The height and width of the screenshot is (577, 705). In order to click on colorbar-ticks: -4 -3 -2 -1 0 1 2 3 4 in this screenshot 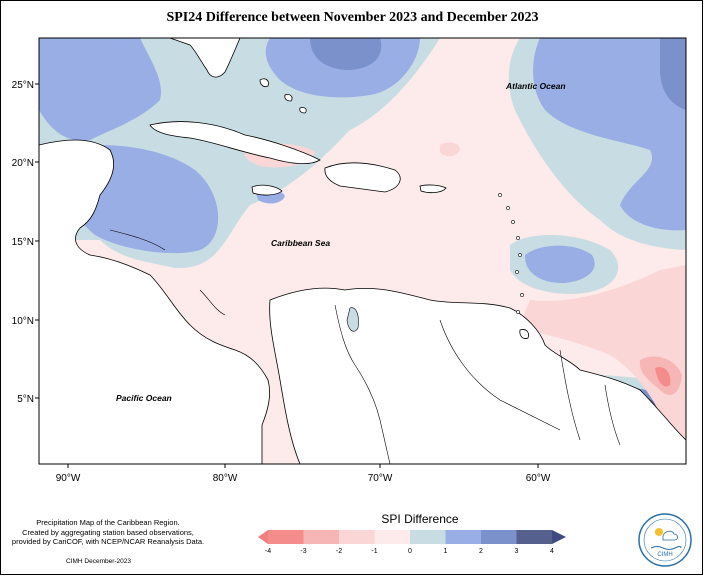, I will do `click(409, 551)`.